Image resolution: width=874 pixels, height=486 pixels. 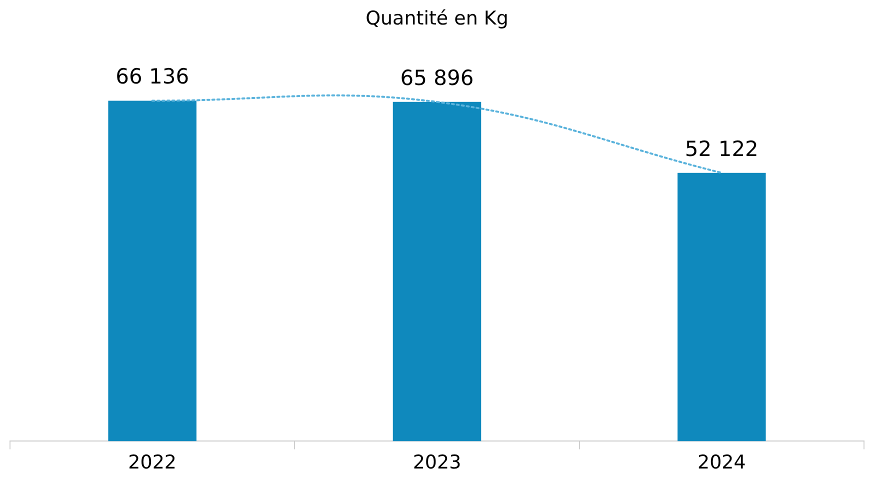 What do you see at coordinates (152, 463) in the screenshot?
I see `x-tick-label: 2022` at bounding box center [152, 463].